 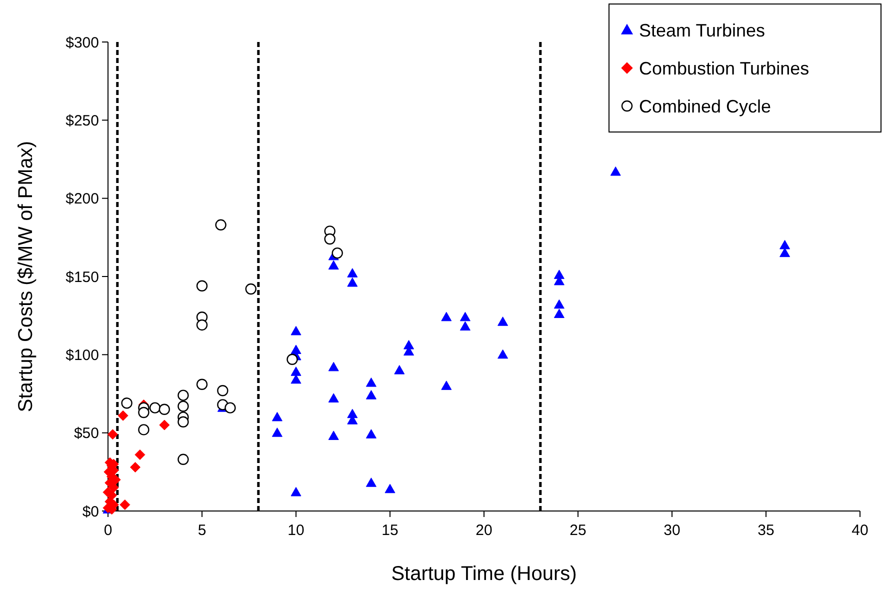 I want to click on x-tick-label: 5, so click(x=202, y=530).